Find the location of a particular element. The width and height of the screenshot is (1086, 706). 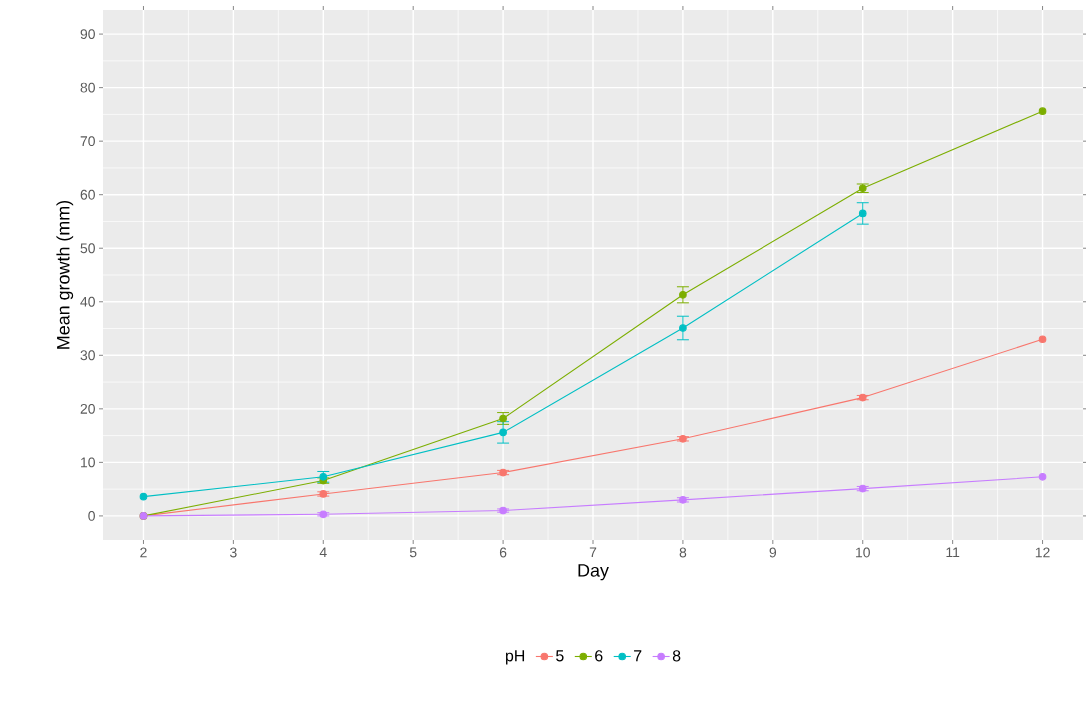

y-tick-label: 70 is located at coordinates (87, 141).